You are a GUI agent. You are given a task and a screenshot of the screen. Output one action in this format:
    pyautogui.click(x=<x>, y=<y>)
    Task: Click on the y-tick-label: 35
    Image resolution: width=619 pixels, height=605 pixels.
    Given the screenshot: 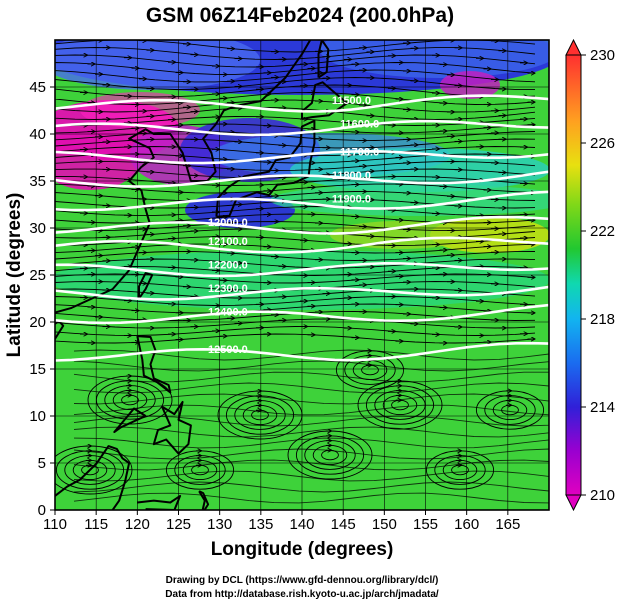 What is the action you would take?
    pyautogui.click(x=37, y=181)
    